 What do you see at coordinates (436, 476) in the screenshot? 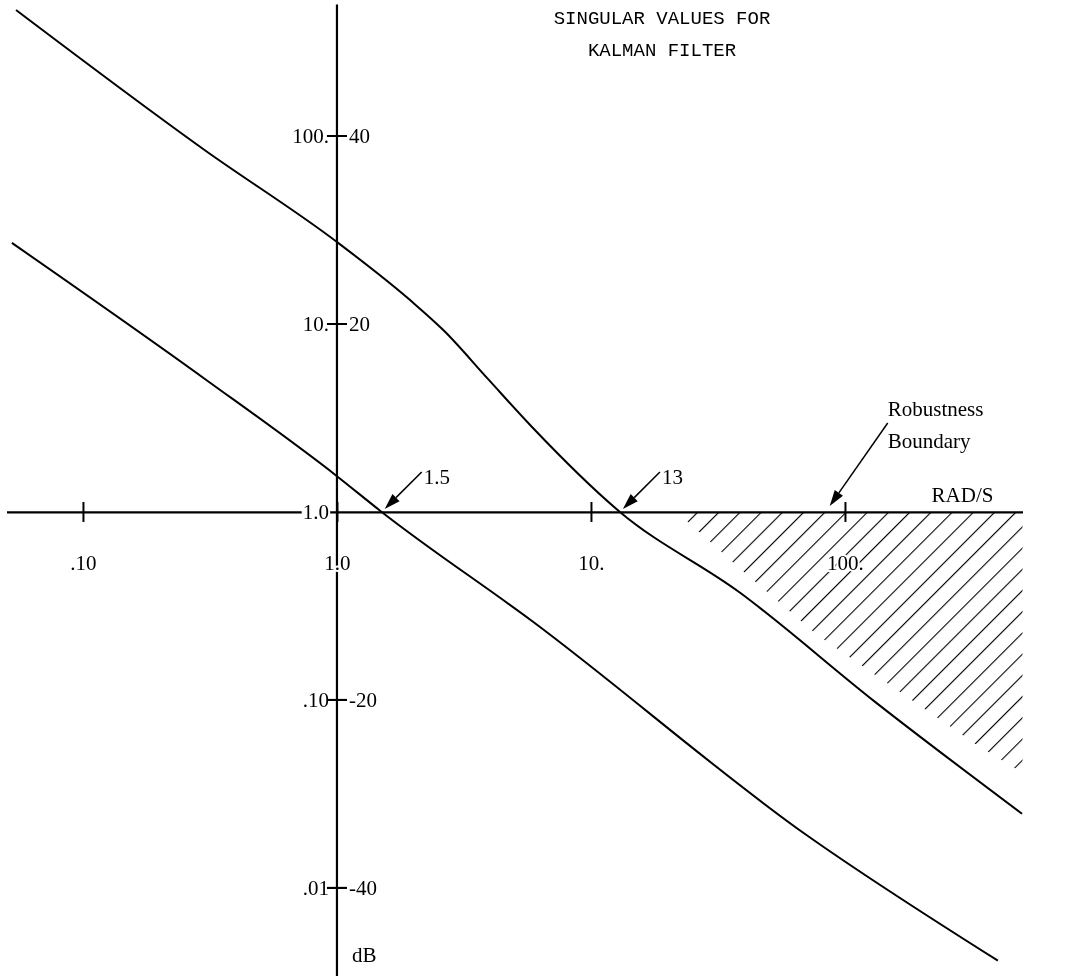
I see `annotation: 1.5` at bounding box center [436, 476].